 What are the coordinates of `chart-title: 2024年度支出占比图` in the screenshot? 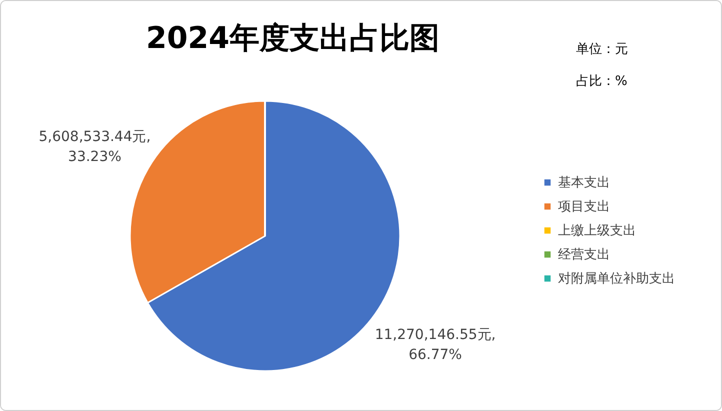 It's located at (293, 38).